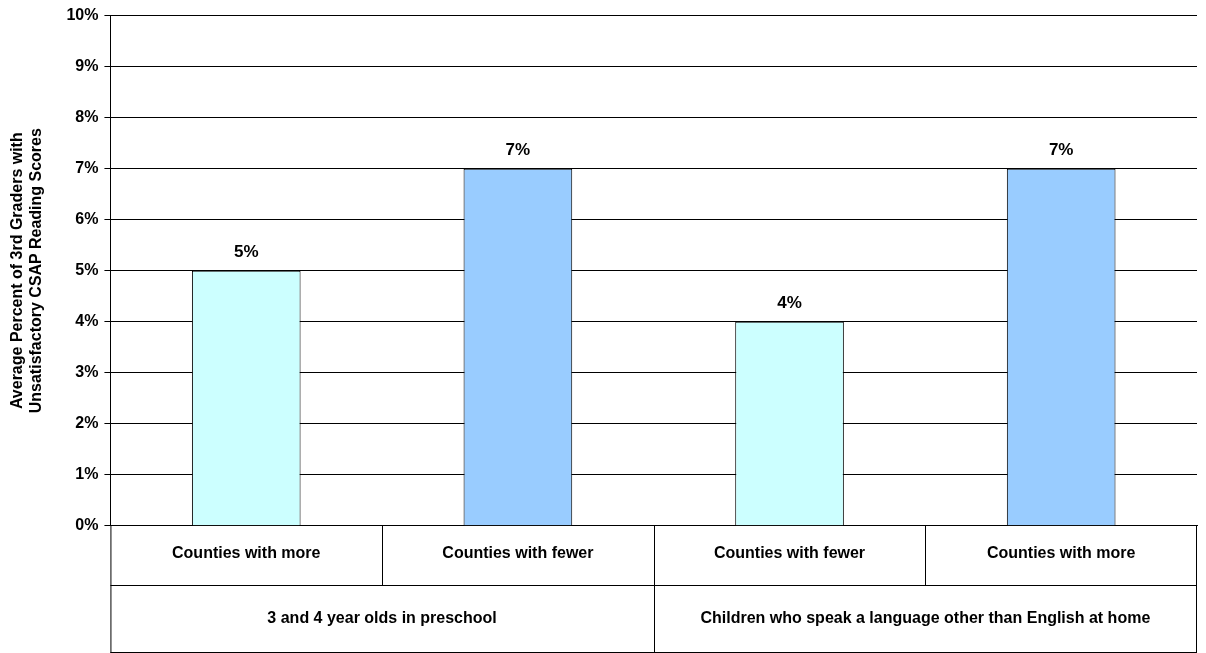 Image resolution: width=1206 pixels, height=653 pixels. Describe the element at coordinates (26, 271) in the screenshot. I see `y-axis-title: Average Percent of 3rd Graders with Unsatisfactory CSAP Reading Scores` at that location.